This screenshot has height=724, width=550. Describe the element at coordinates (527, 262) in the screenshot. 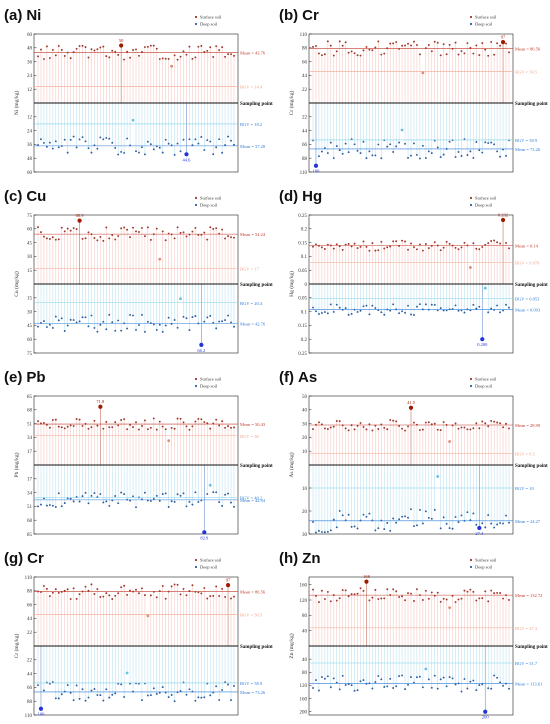

I see `bgv-surface-label: BGV = 0.078` at that location.